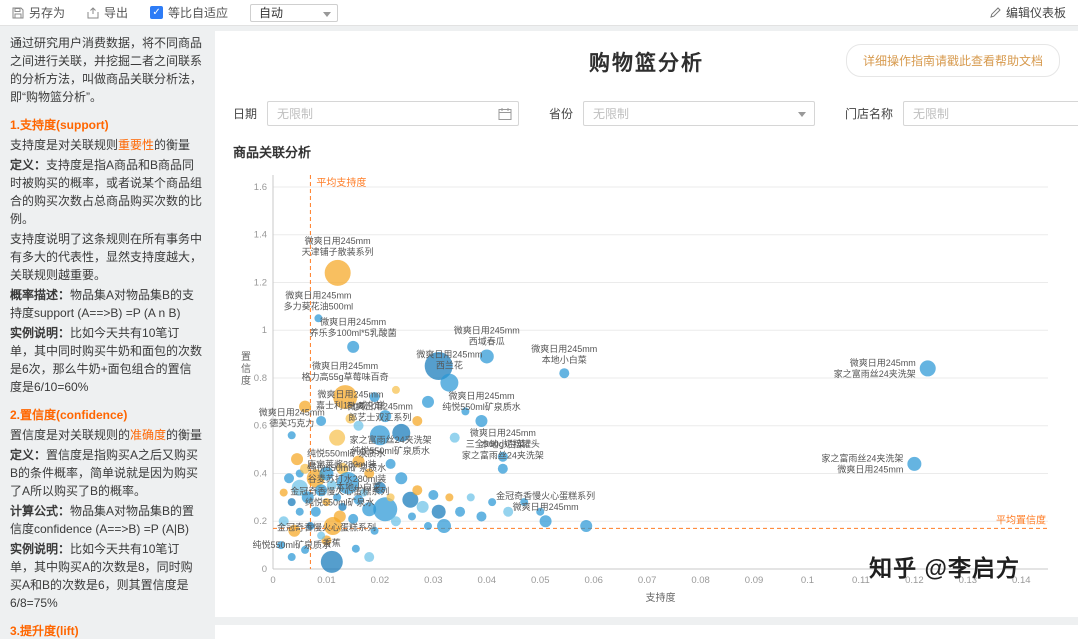  What do you see at coordinates (1027, 12) in the screenshot?
I see `edit-dashboard-button: 编辑仪表板` at bounding box center [1027, 12].